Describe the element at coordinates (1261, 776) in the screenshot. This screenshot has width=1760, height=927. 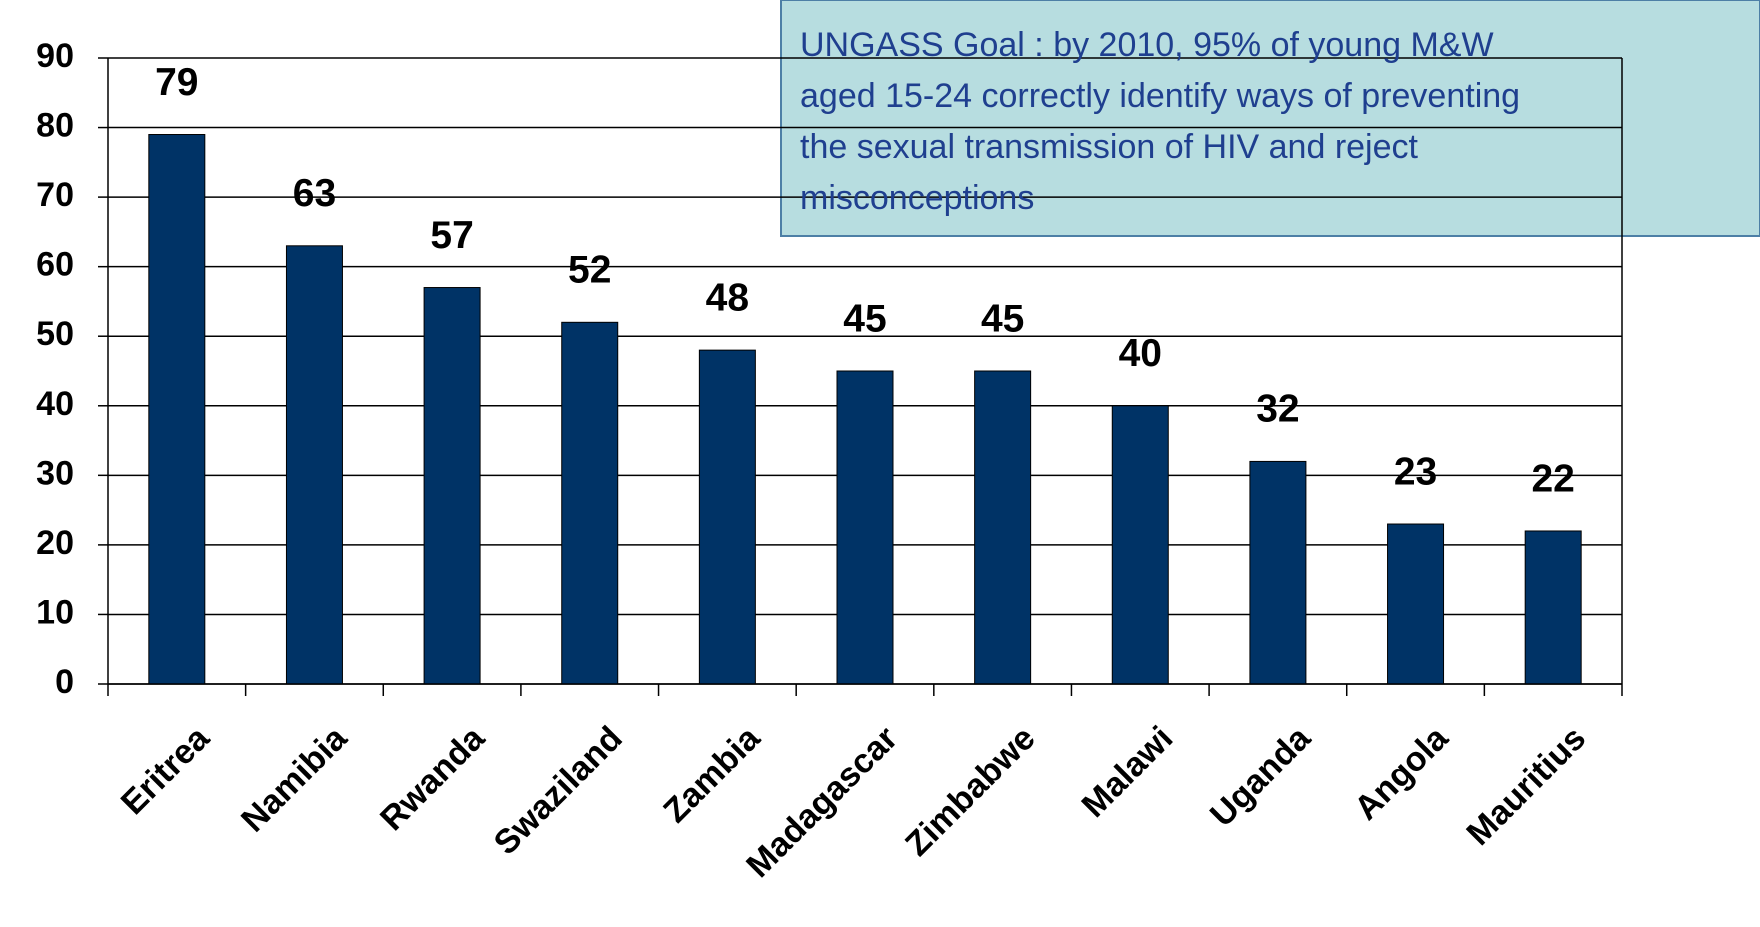
I see `x-tick-label: Uganda` at that location.